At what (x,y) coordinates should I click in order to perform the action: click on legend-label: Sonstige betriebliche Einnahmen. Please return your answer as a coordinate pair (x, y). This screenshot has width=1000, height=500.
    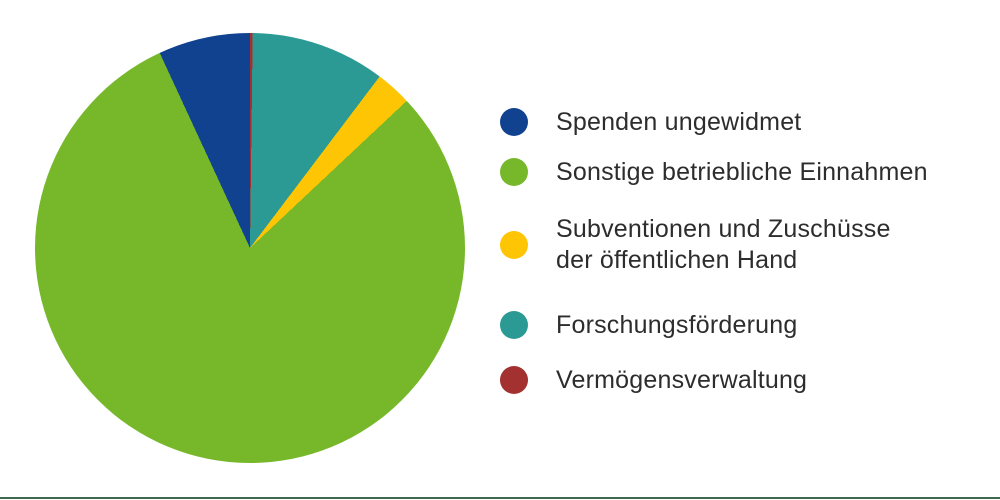
    Looking at the image, I should click on (742, 172).